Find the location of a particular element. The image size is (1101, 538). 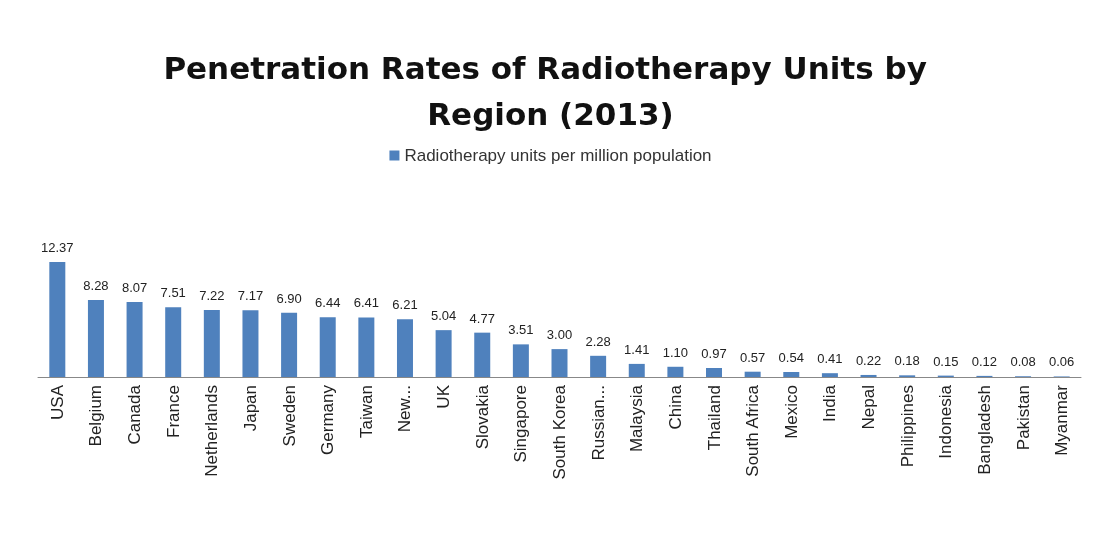

x-tick-label: Malaysia is located at coordinates (637, 418).